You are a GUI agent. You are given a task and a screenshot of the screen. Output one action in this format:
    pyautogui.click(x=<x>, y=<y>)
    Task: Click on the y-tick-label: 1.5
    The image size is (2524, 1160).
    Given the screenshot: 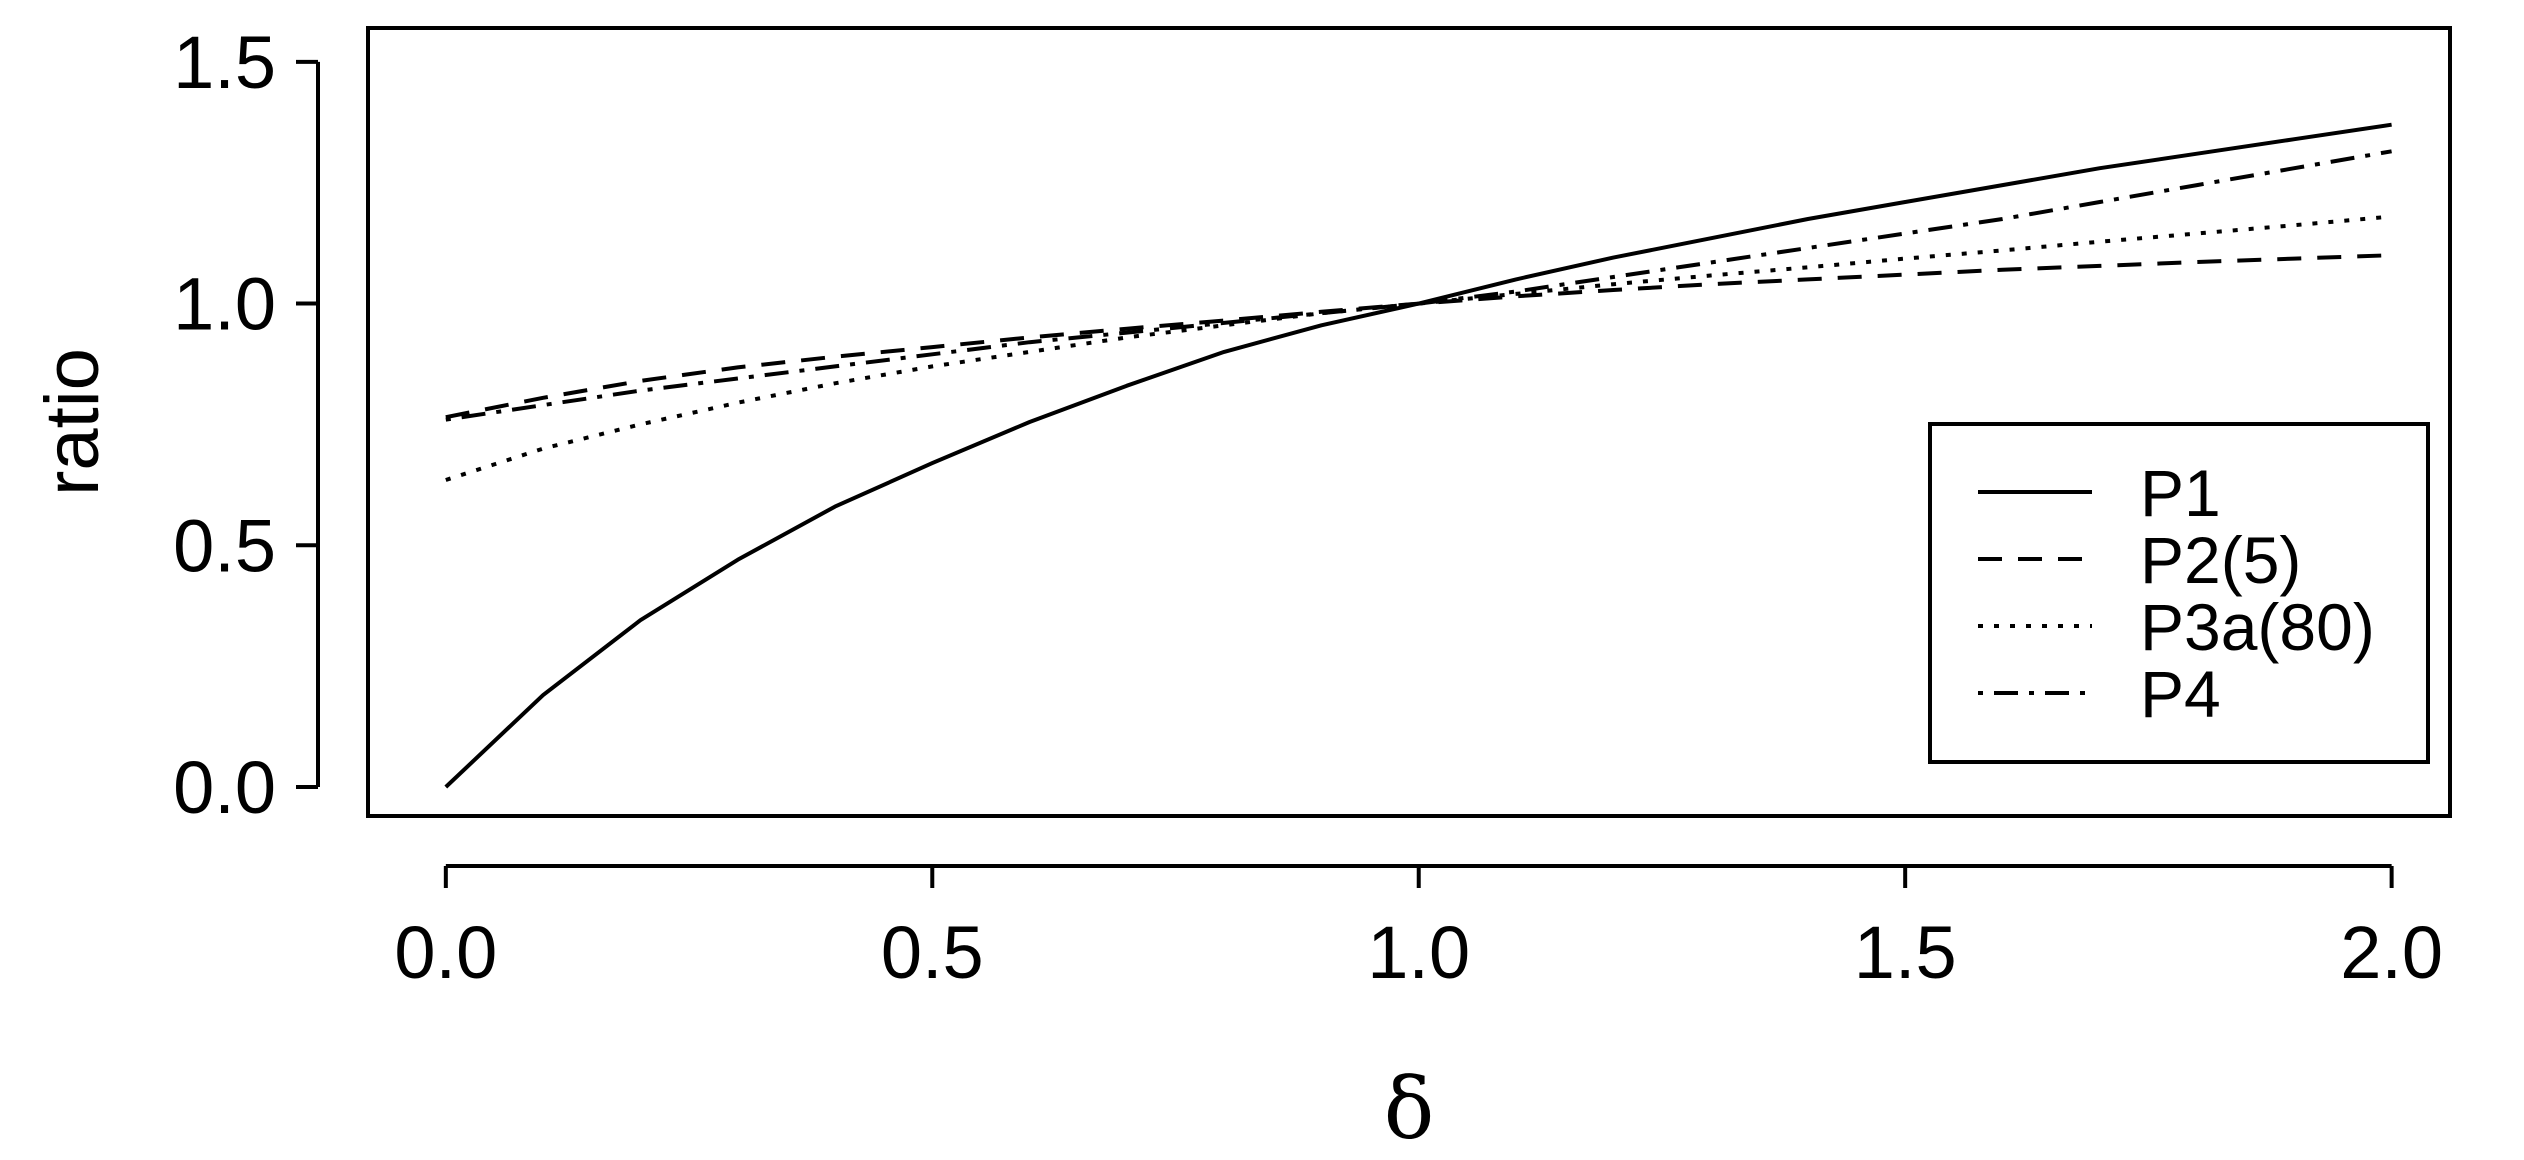 What is the action you would take?
    pyautogui.click(x=224, y=62)
    